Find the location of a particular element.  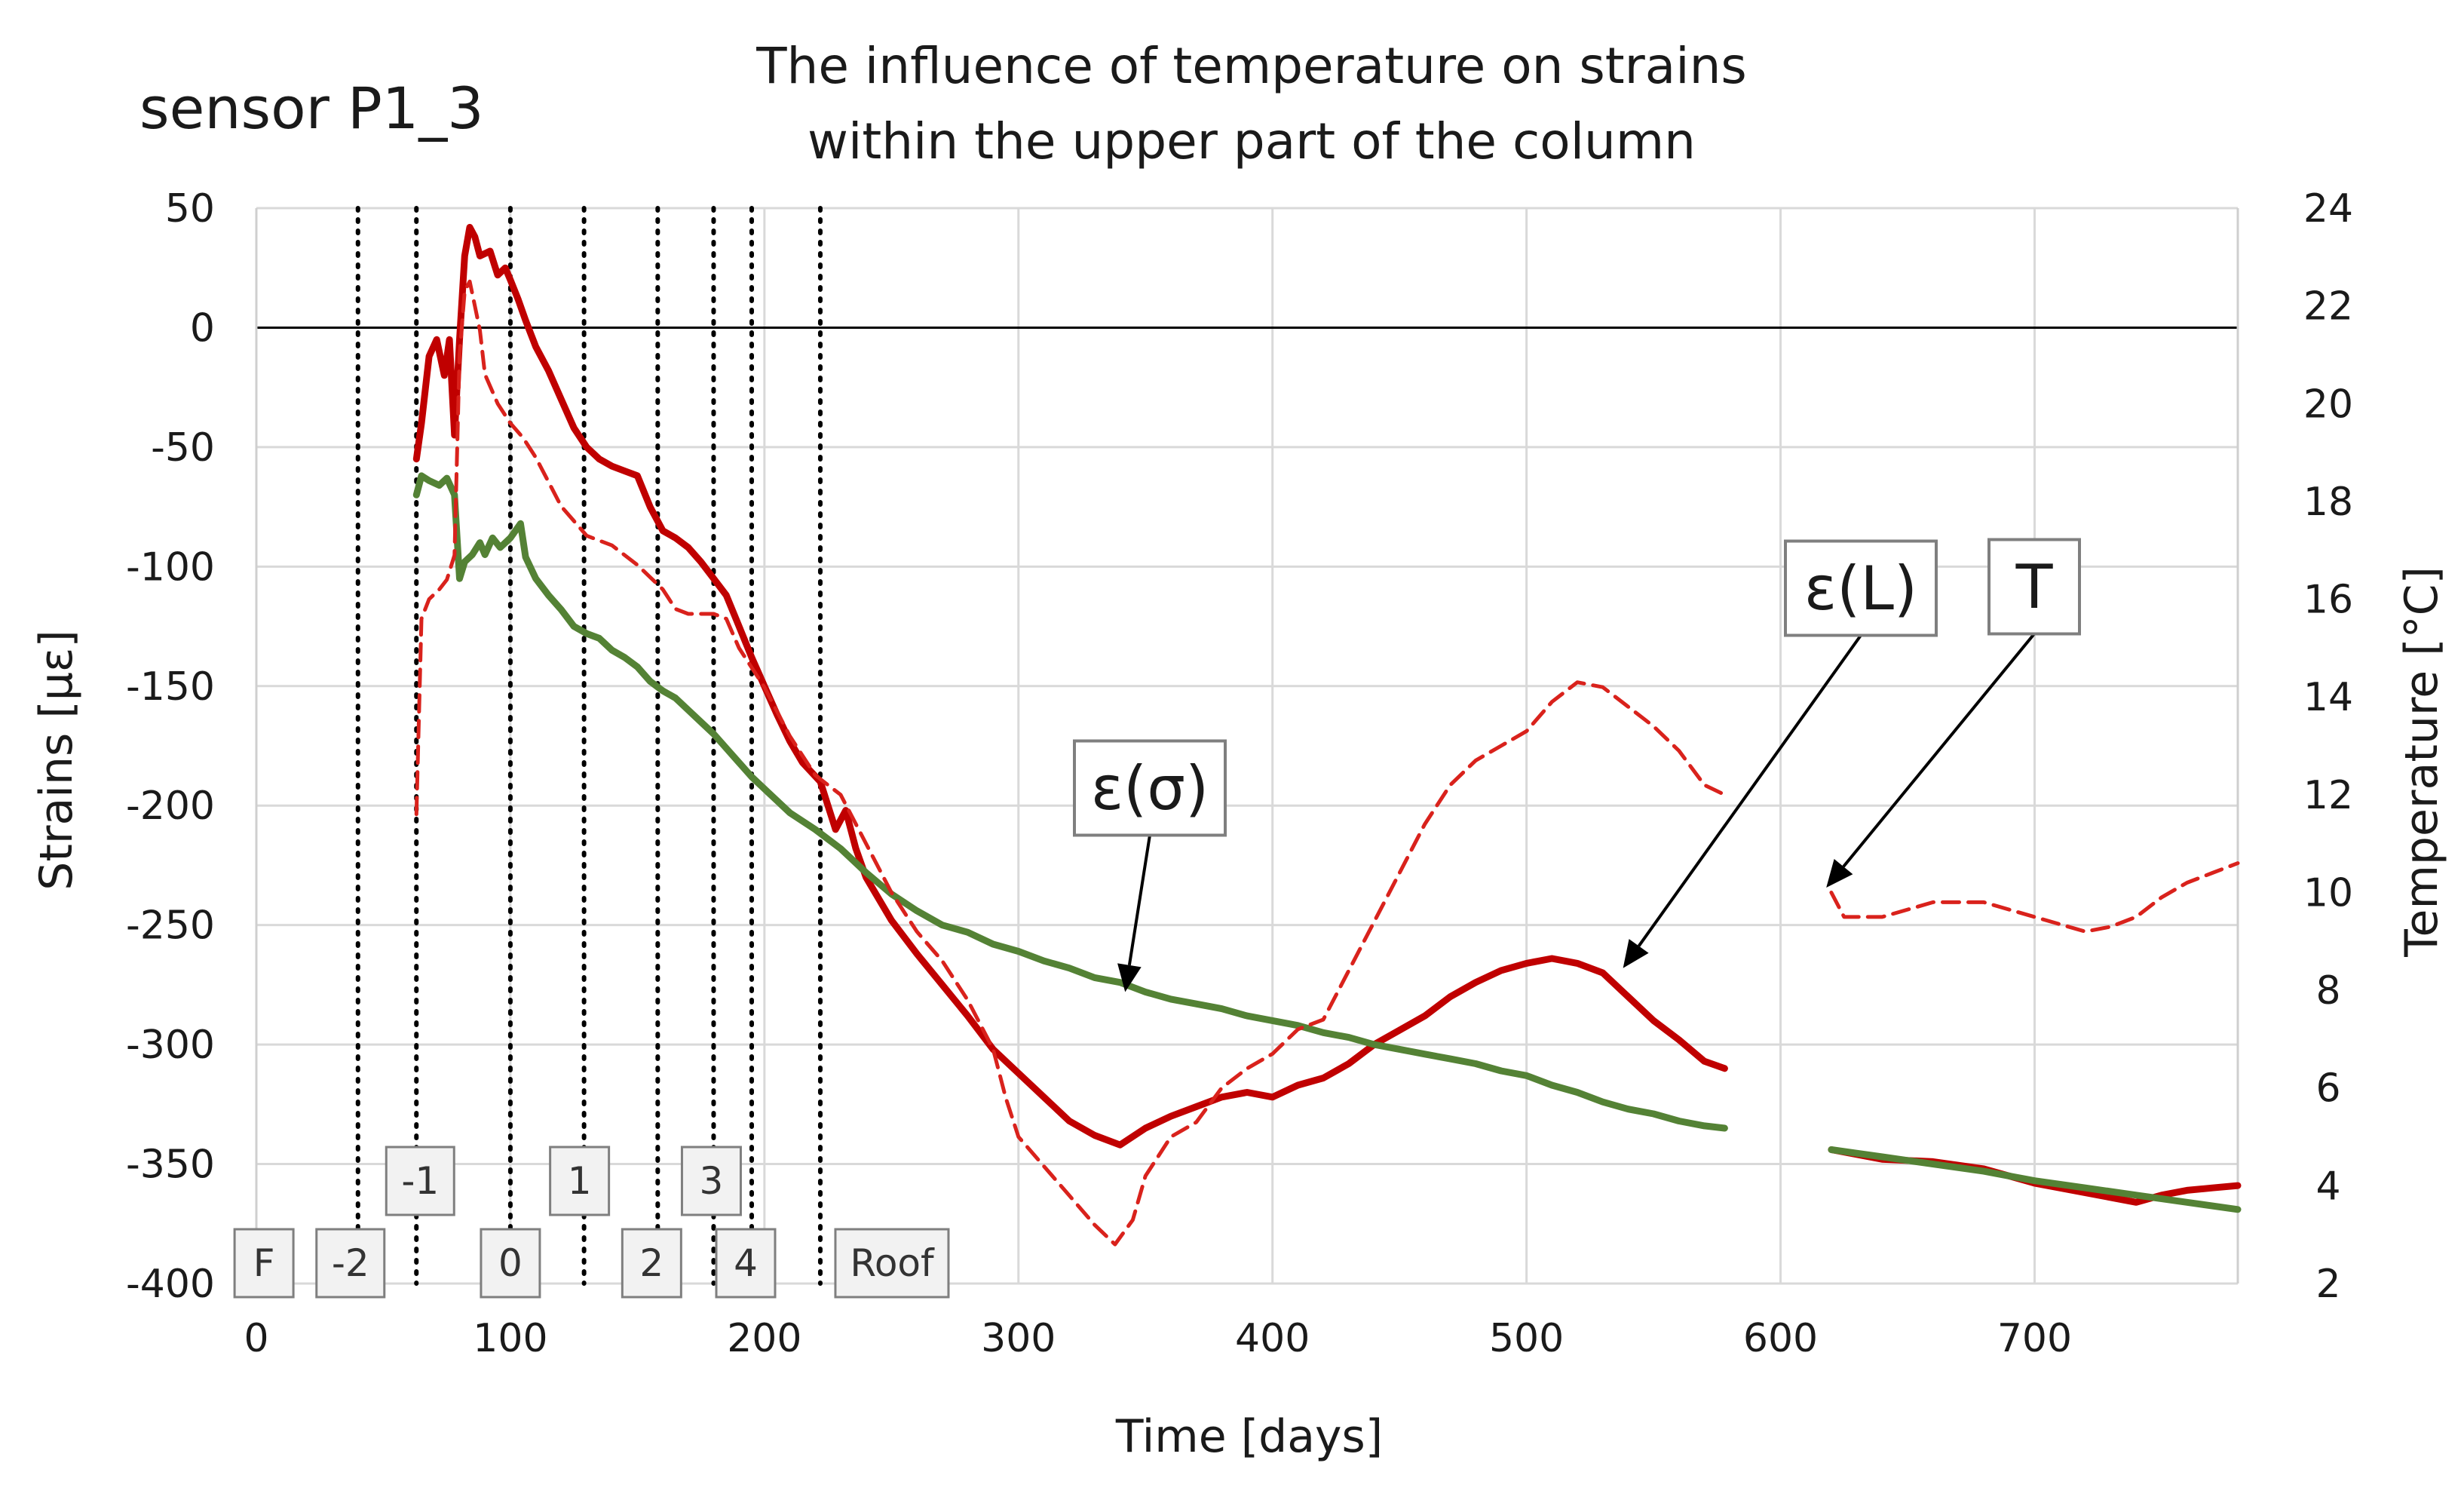

callout-label: ε(L) is located at coordinates (1860, 589).